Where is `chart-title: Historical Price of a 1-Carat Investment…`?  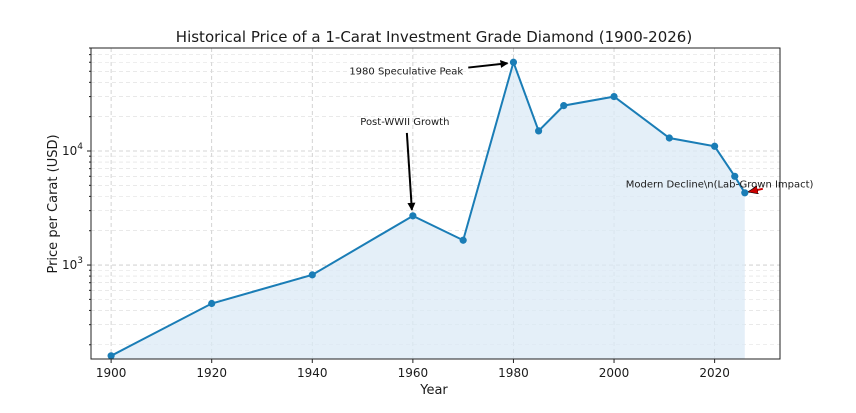 chart-title: Historical Price of a 1-Carat Investment… is located at coordinates (434, 37).